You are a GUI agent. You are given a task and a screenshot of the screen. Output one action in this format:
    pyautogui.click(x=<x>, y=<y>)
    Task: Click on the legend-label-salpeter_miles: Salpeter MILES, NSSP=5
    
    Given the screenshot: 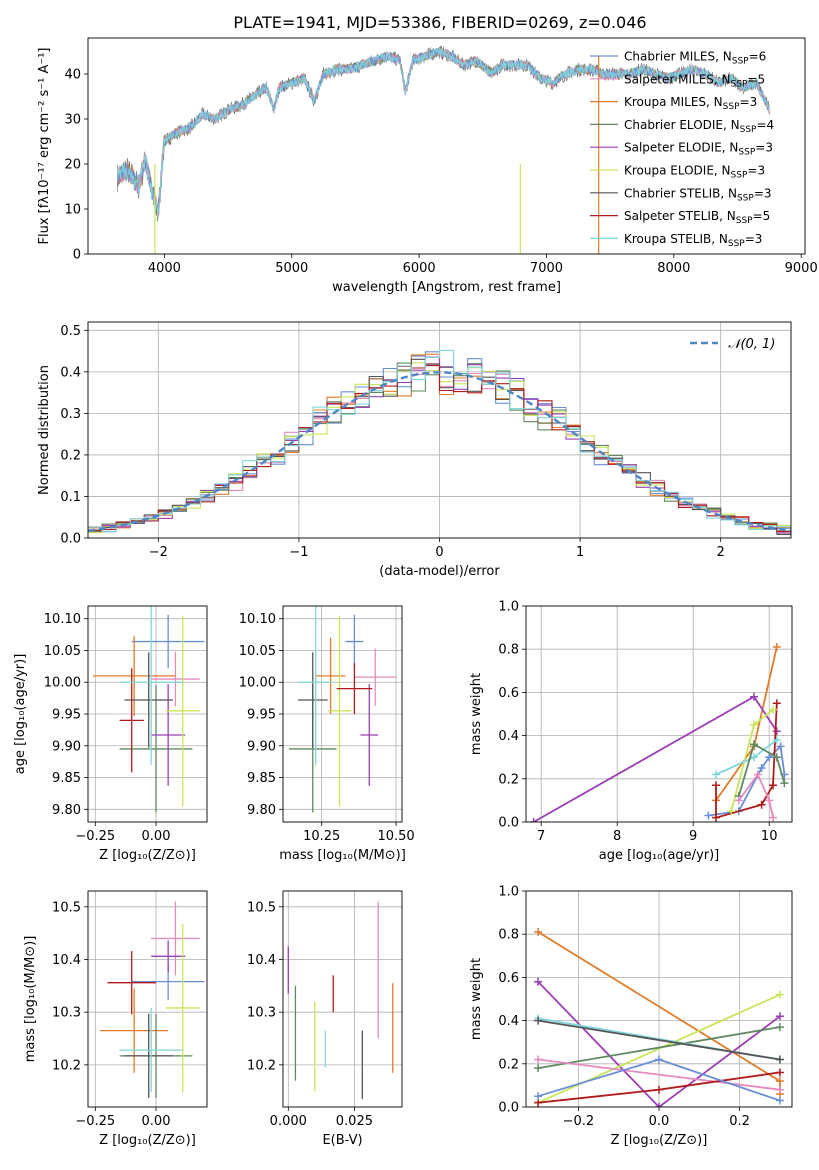 What is the action you would take?
    pyautogui.click(x=694, y=80)
    